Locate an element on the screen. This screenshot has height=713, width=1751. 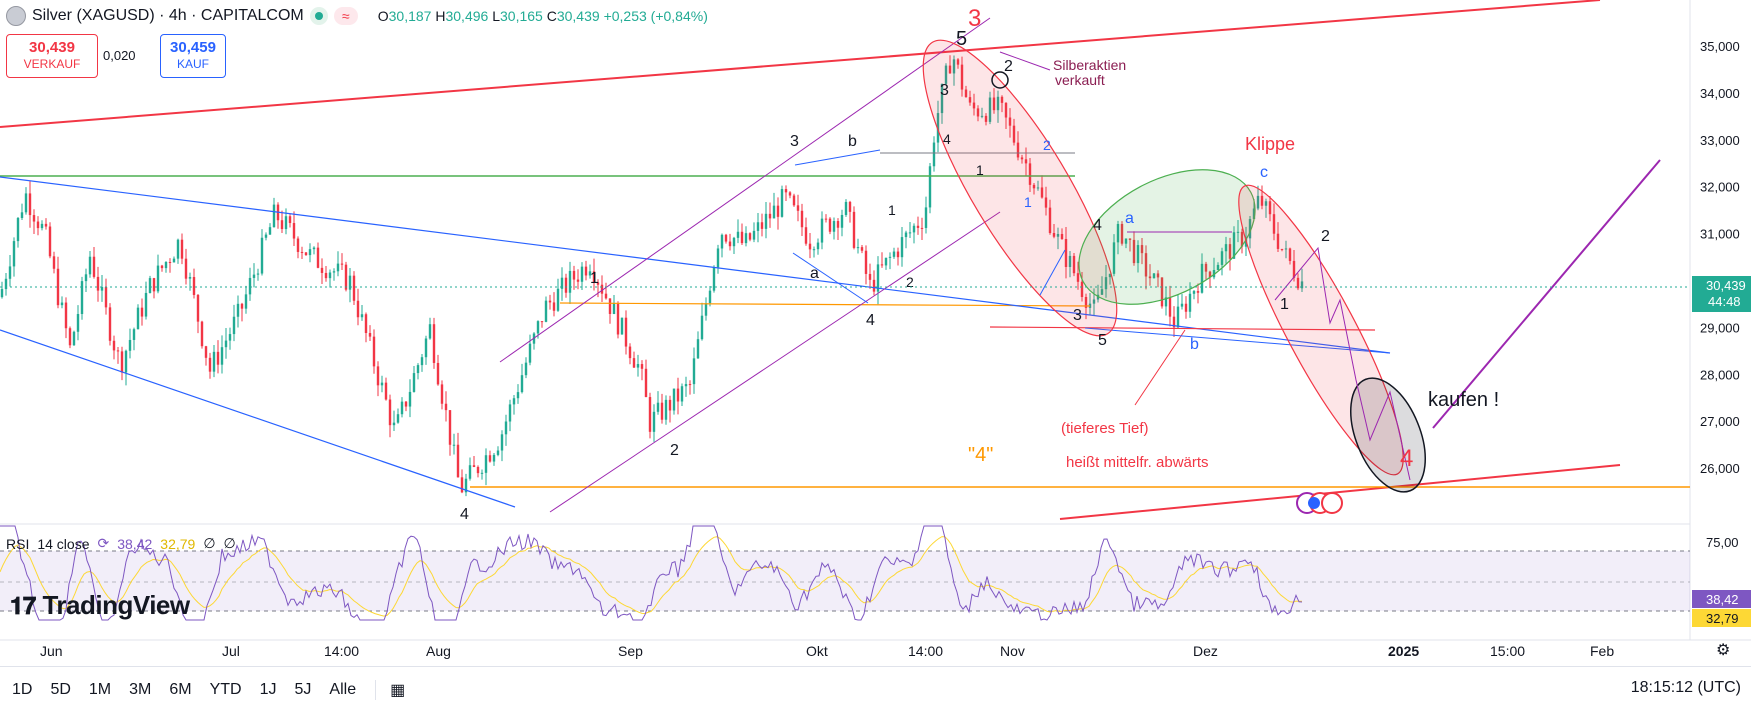
buy-button: 30,459 KAUF is located at coordinates (193, 56).